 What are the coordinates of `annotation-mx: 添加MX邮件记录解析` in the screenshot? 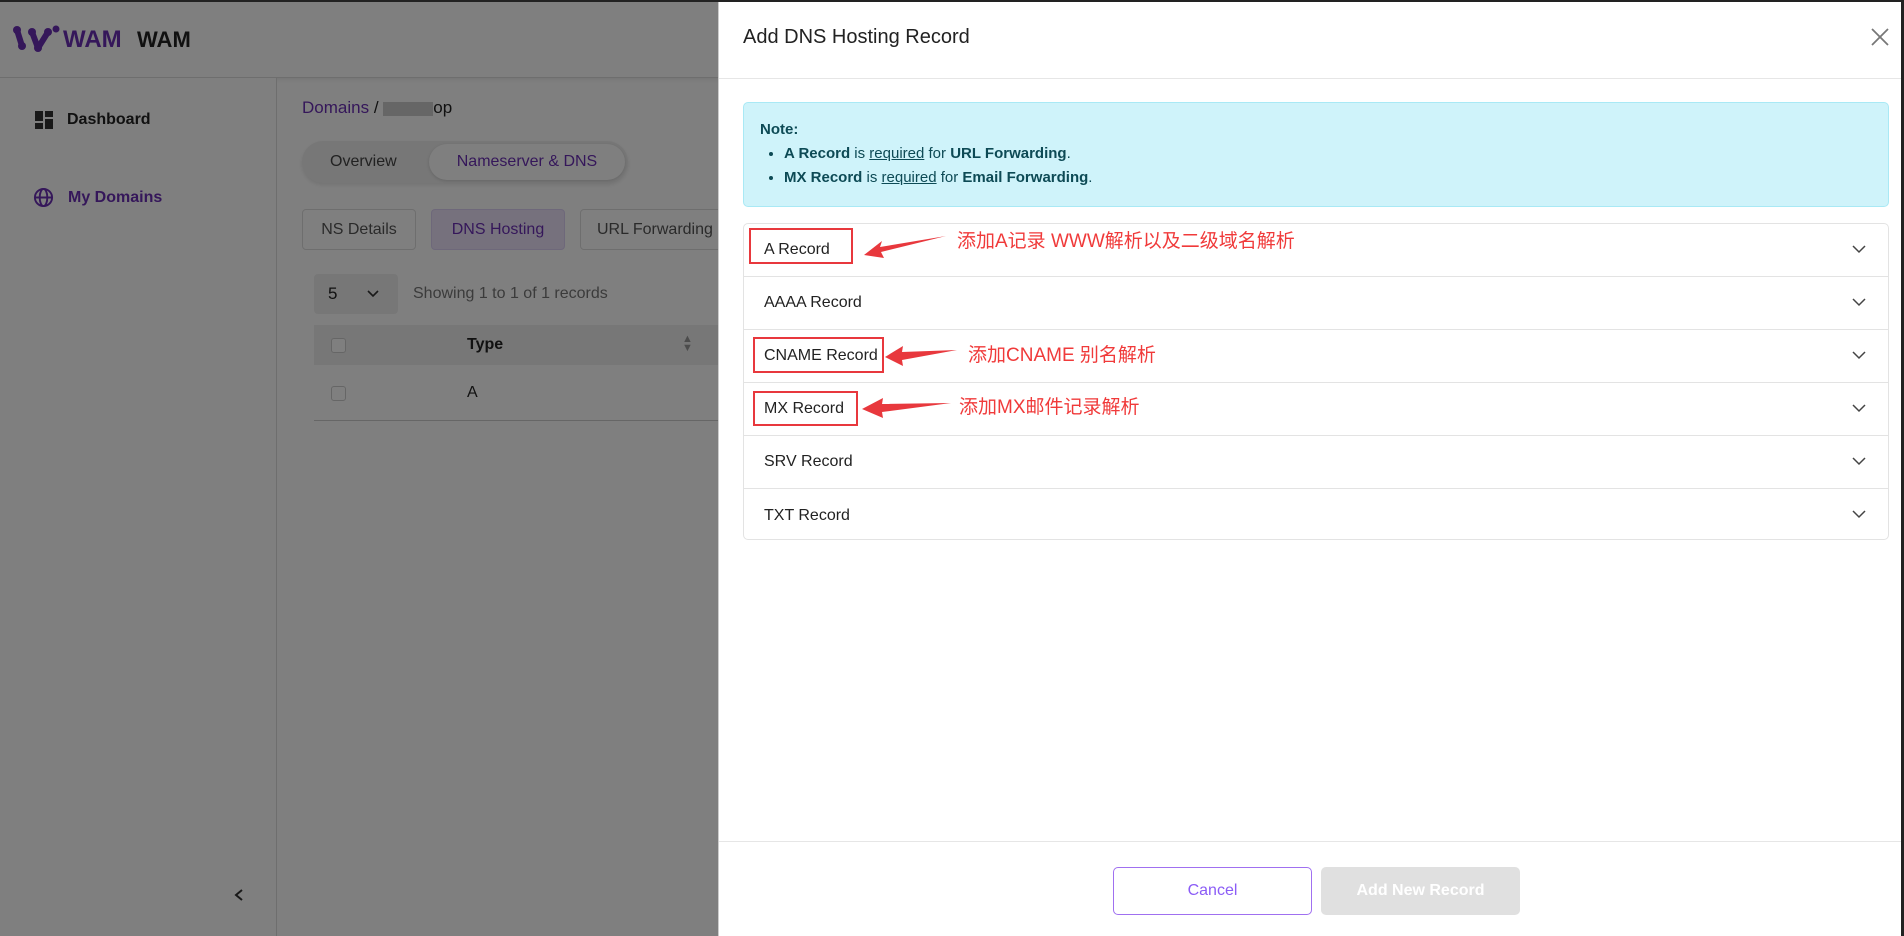 It's located at (1049, 407).